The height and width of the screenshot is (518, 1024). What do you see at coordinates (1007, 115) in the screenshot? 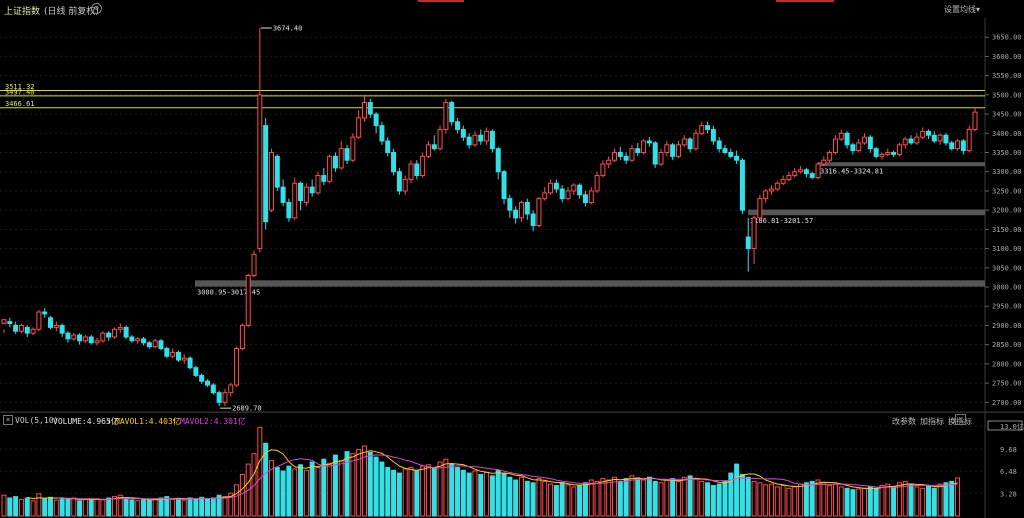
I see `y-tick-label: 3450.00` at bounding box center [1007, 115].